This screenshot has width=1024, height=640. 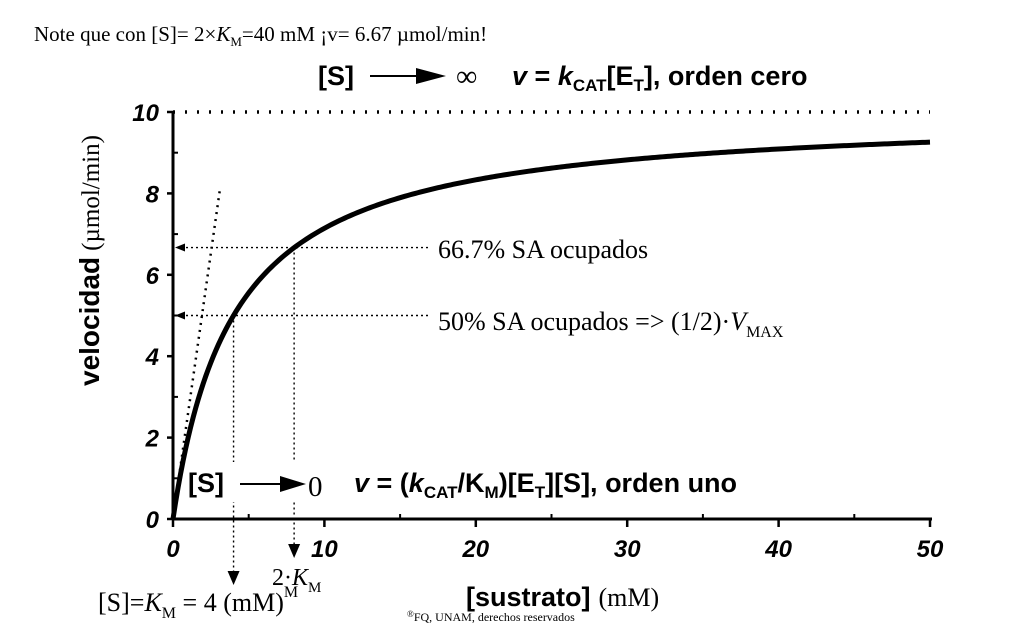 What do you see at coordinates (930, 549) in the screenshot?
I see `x-tick-label: 50` at bounding box center [930, 549].